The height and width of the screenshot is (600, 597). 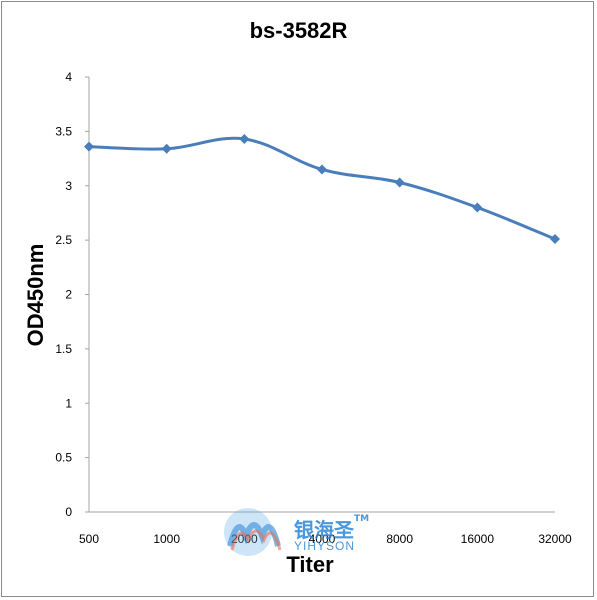 What do you see at coordinates (63, 349) in the screenshot?
I see `y-tick-label: 1.5` at bounding box center [63, 349].